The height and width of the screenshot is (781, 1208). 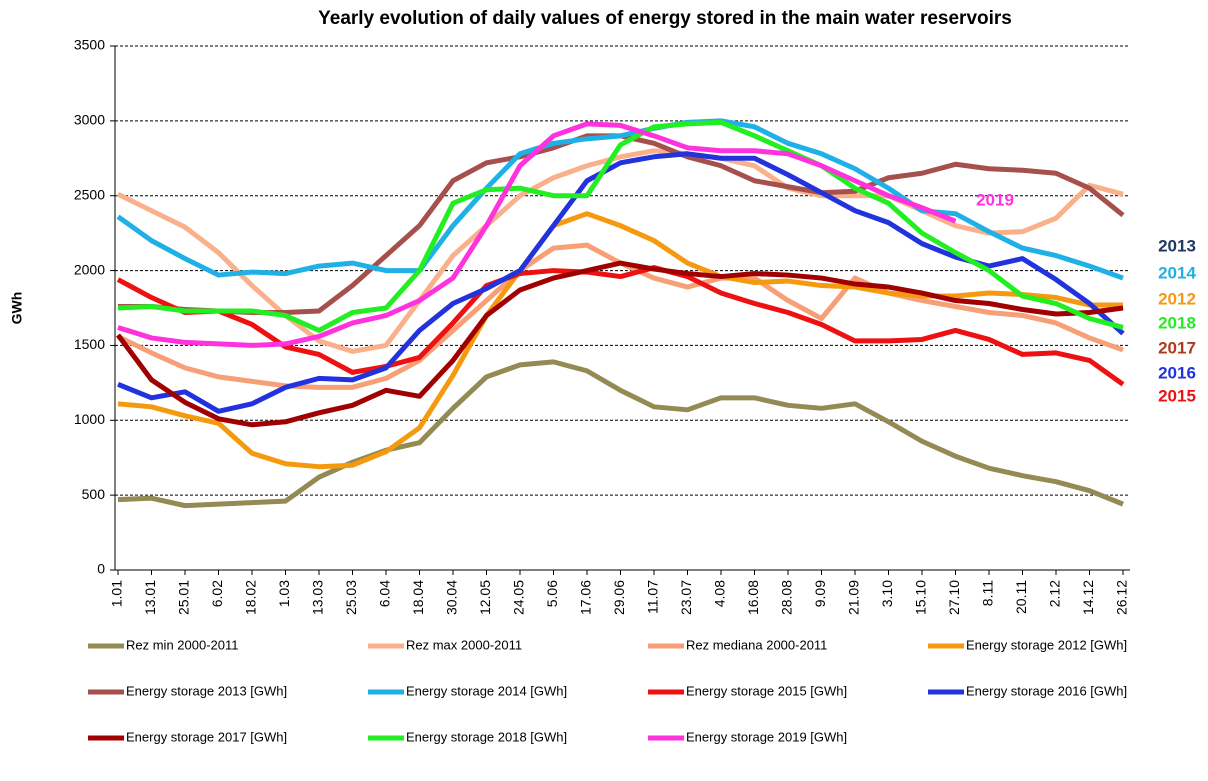 What do you see at coordinates (150, 597) in the screenshot?
I see `x-tick-label: 13.01` at bounding box center [150, 597].